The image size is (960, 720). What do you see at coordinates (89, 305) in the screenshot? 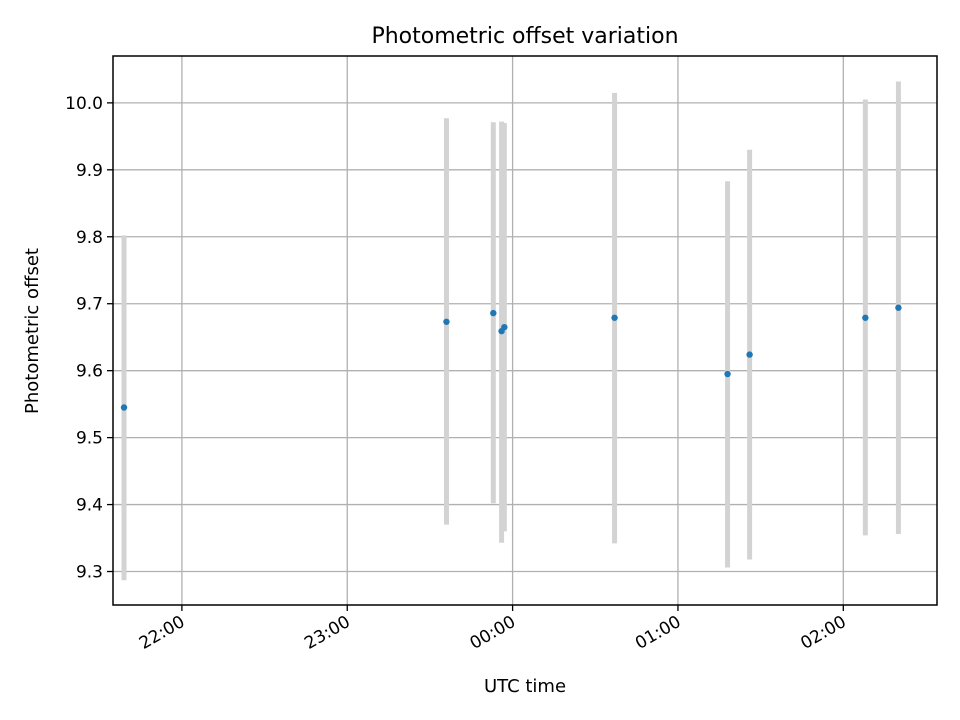
I see `y-tick-label: 9.7` at bounding box center [89, 305].